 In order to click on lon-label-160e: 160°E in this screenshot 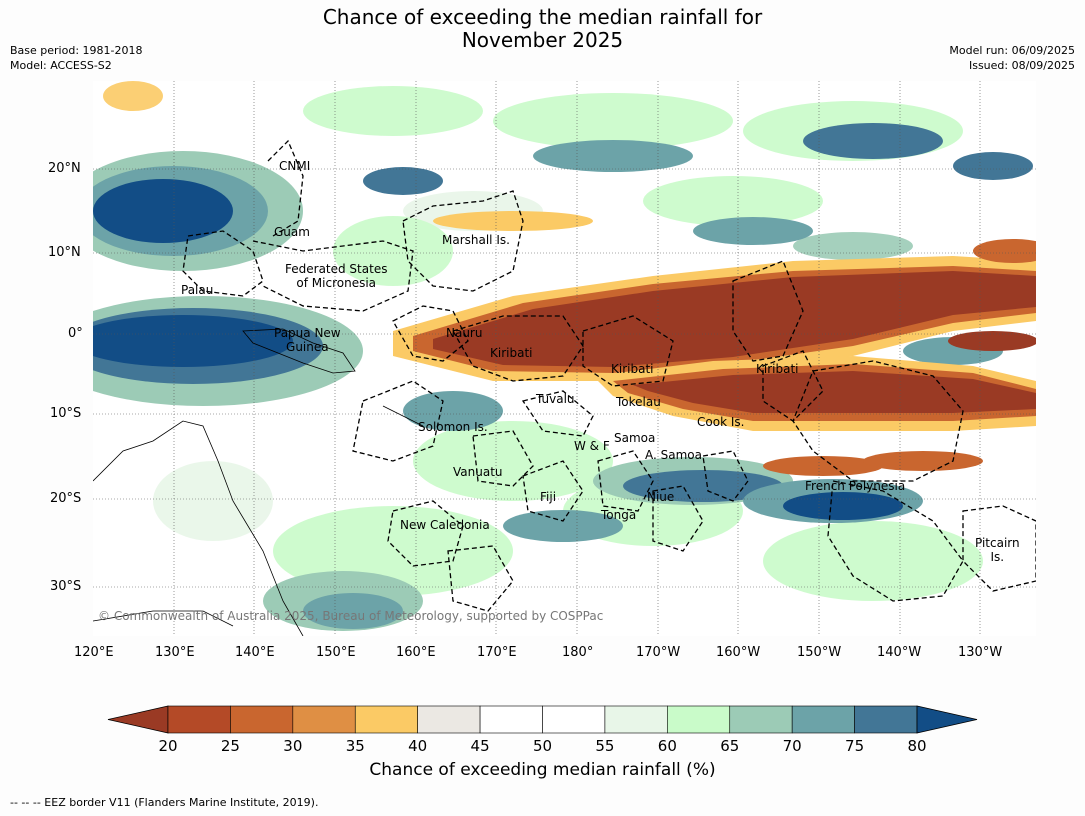, I will do `click(416, 652)`.